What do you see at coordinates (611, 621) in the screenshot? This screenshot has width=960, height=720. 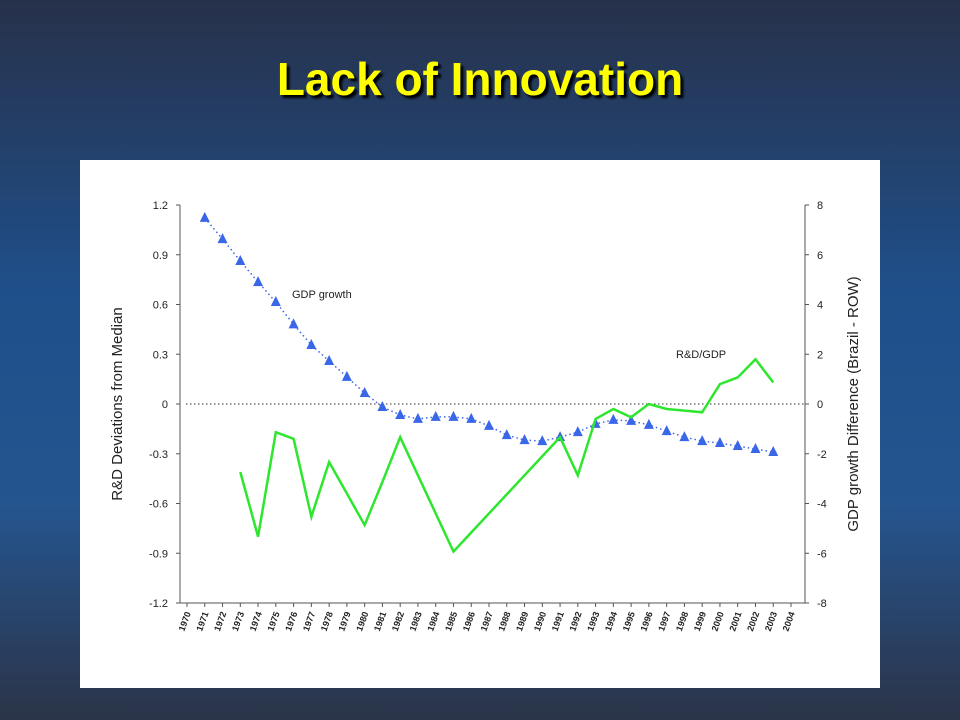 I see `x-tick-label: 1994` at bounding box center [611, 621].